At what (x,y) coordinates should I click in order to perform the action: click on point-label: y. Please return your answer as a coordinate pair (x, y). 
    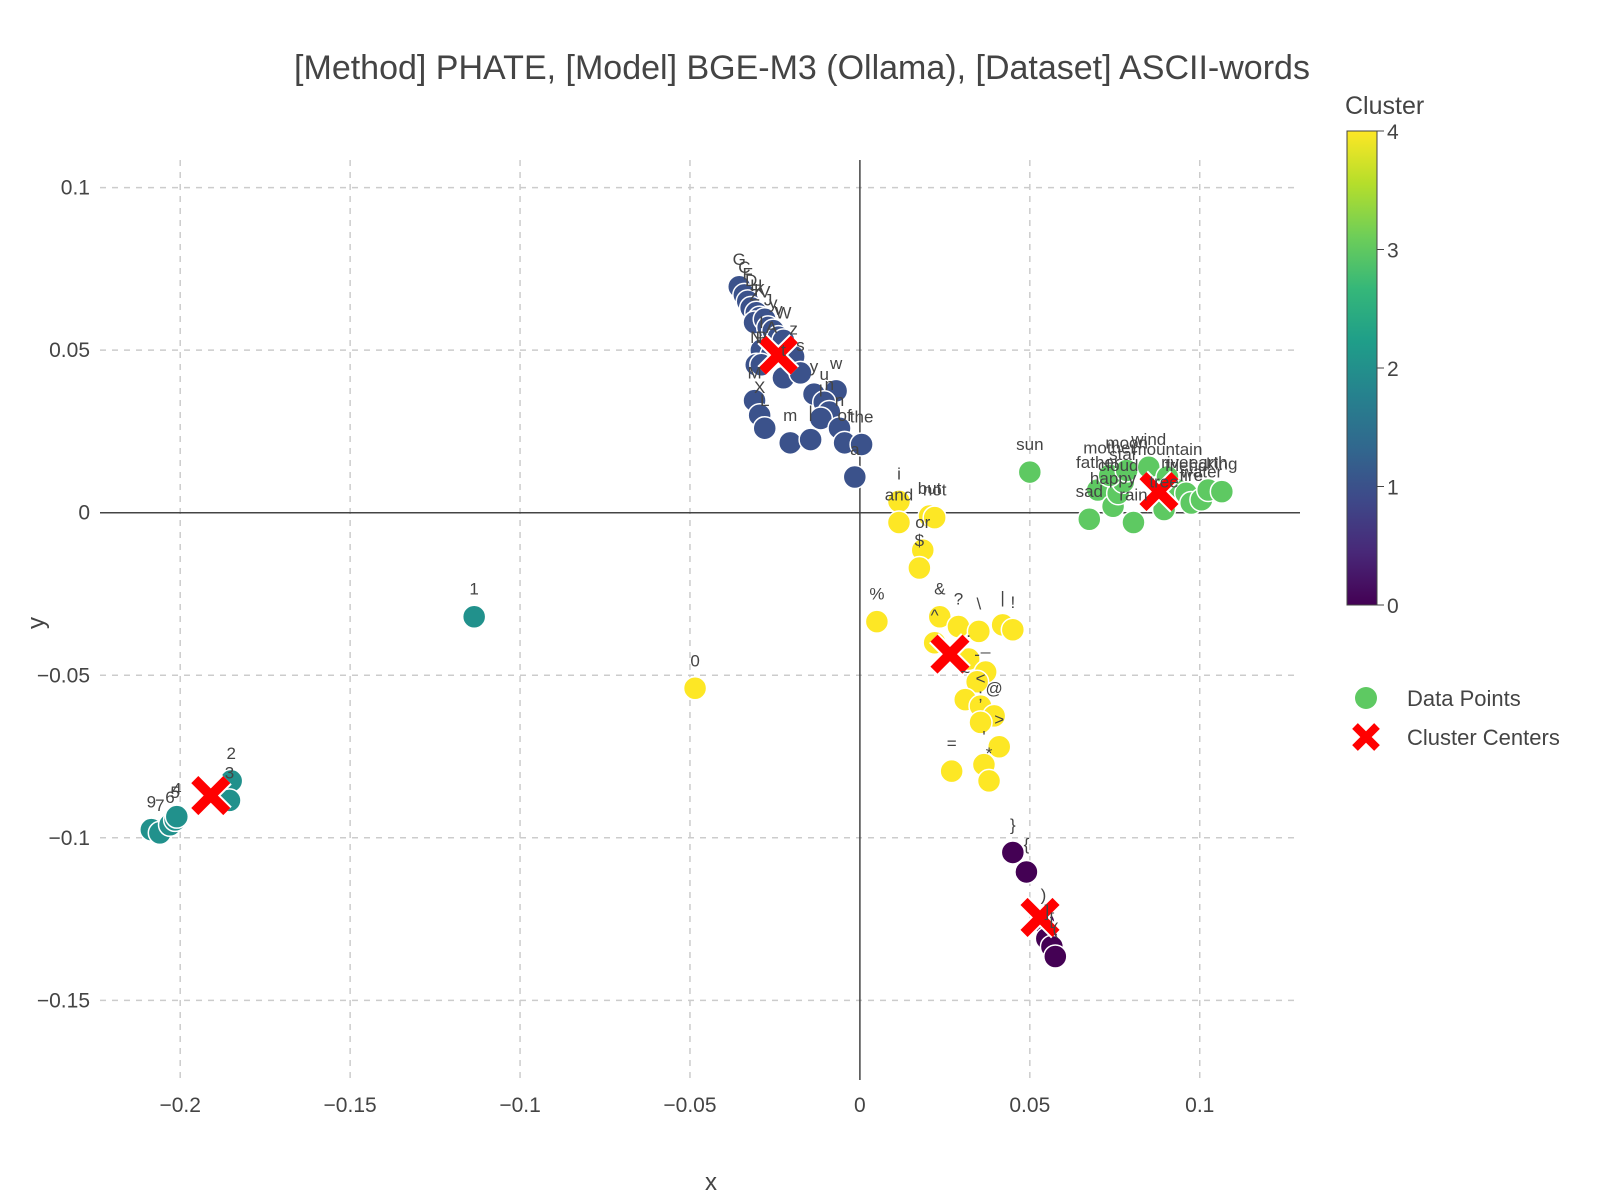
    Looking at the image, I should click on (814, 366).